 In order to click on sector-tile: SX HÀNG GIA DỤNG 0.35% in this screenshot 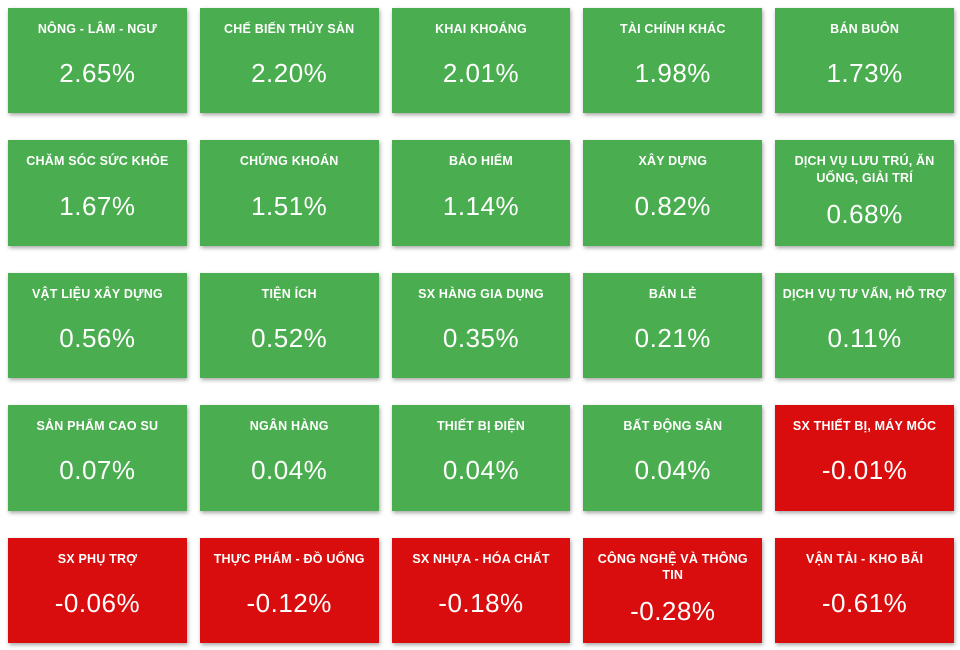, I will do `click(481, 325)`.